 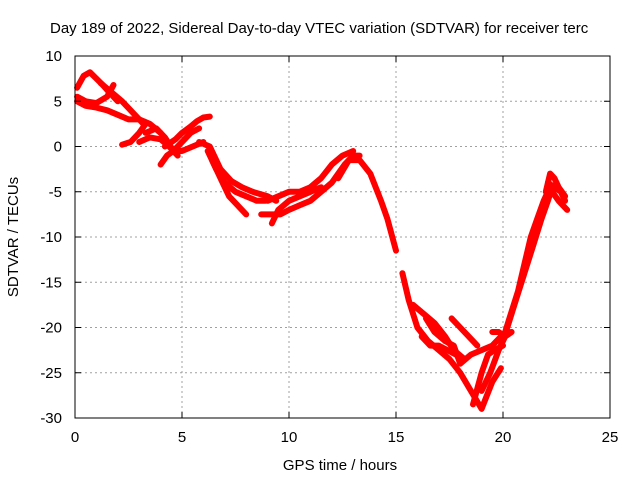 I want to click on x-tick-label: 25, so click(x=610, y=437).